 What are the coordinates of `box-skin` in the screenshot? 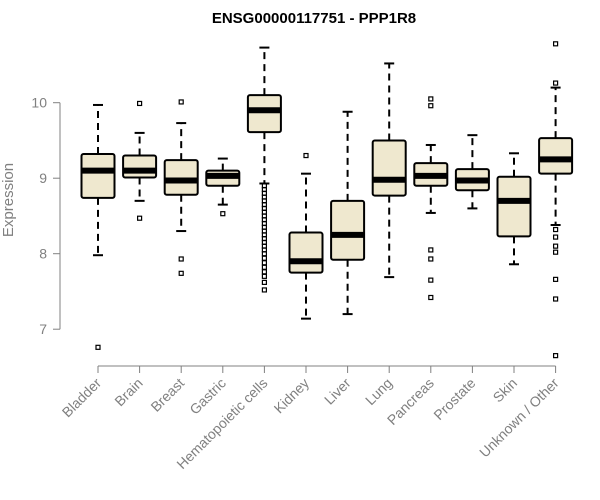 It's located at (514, 209).